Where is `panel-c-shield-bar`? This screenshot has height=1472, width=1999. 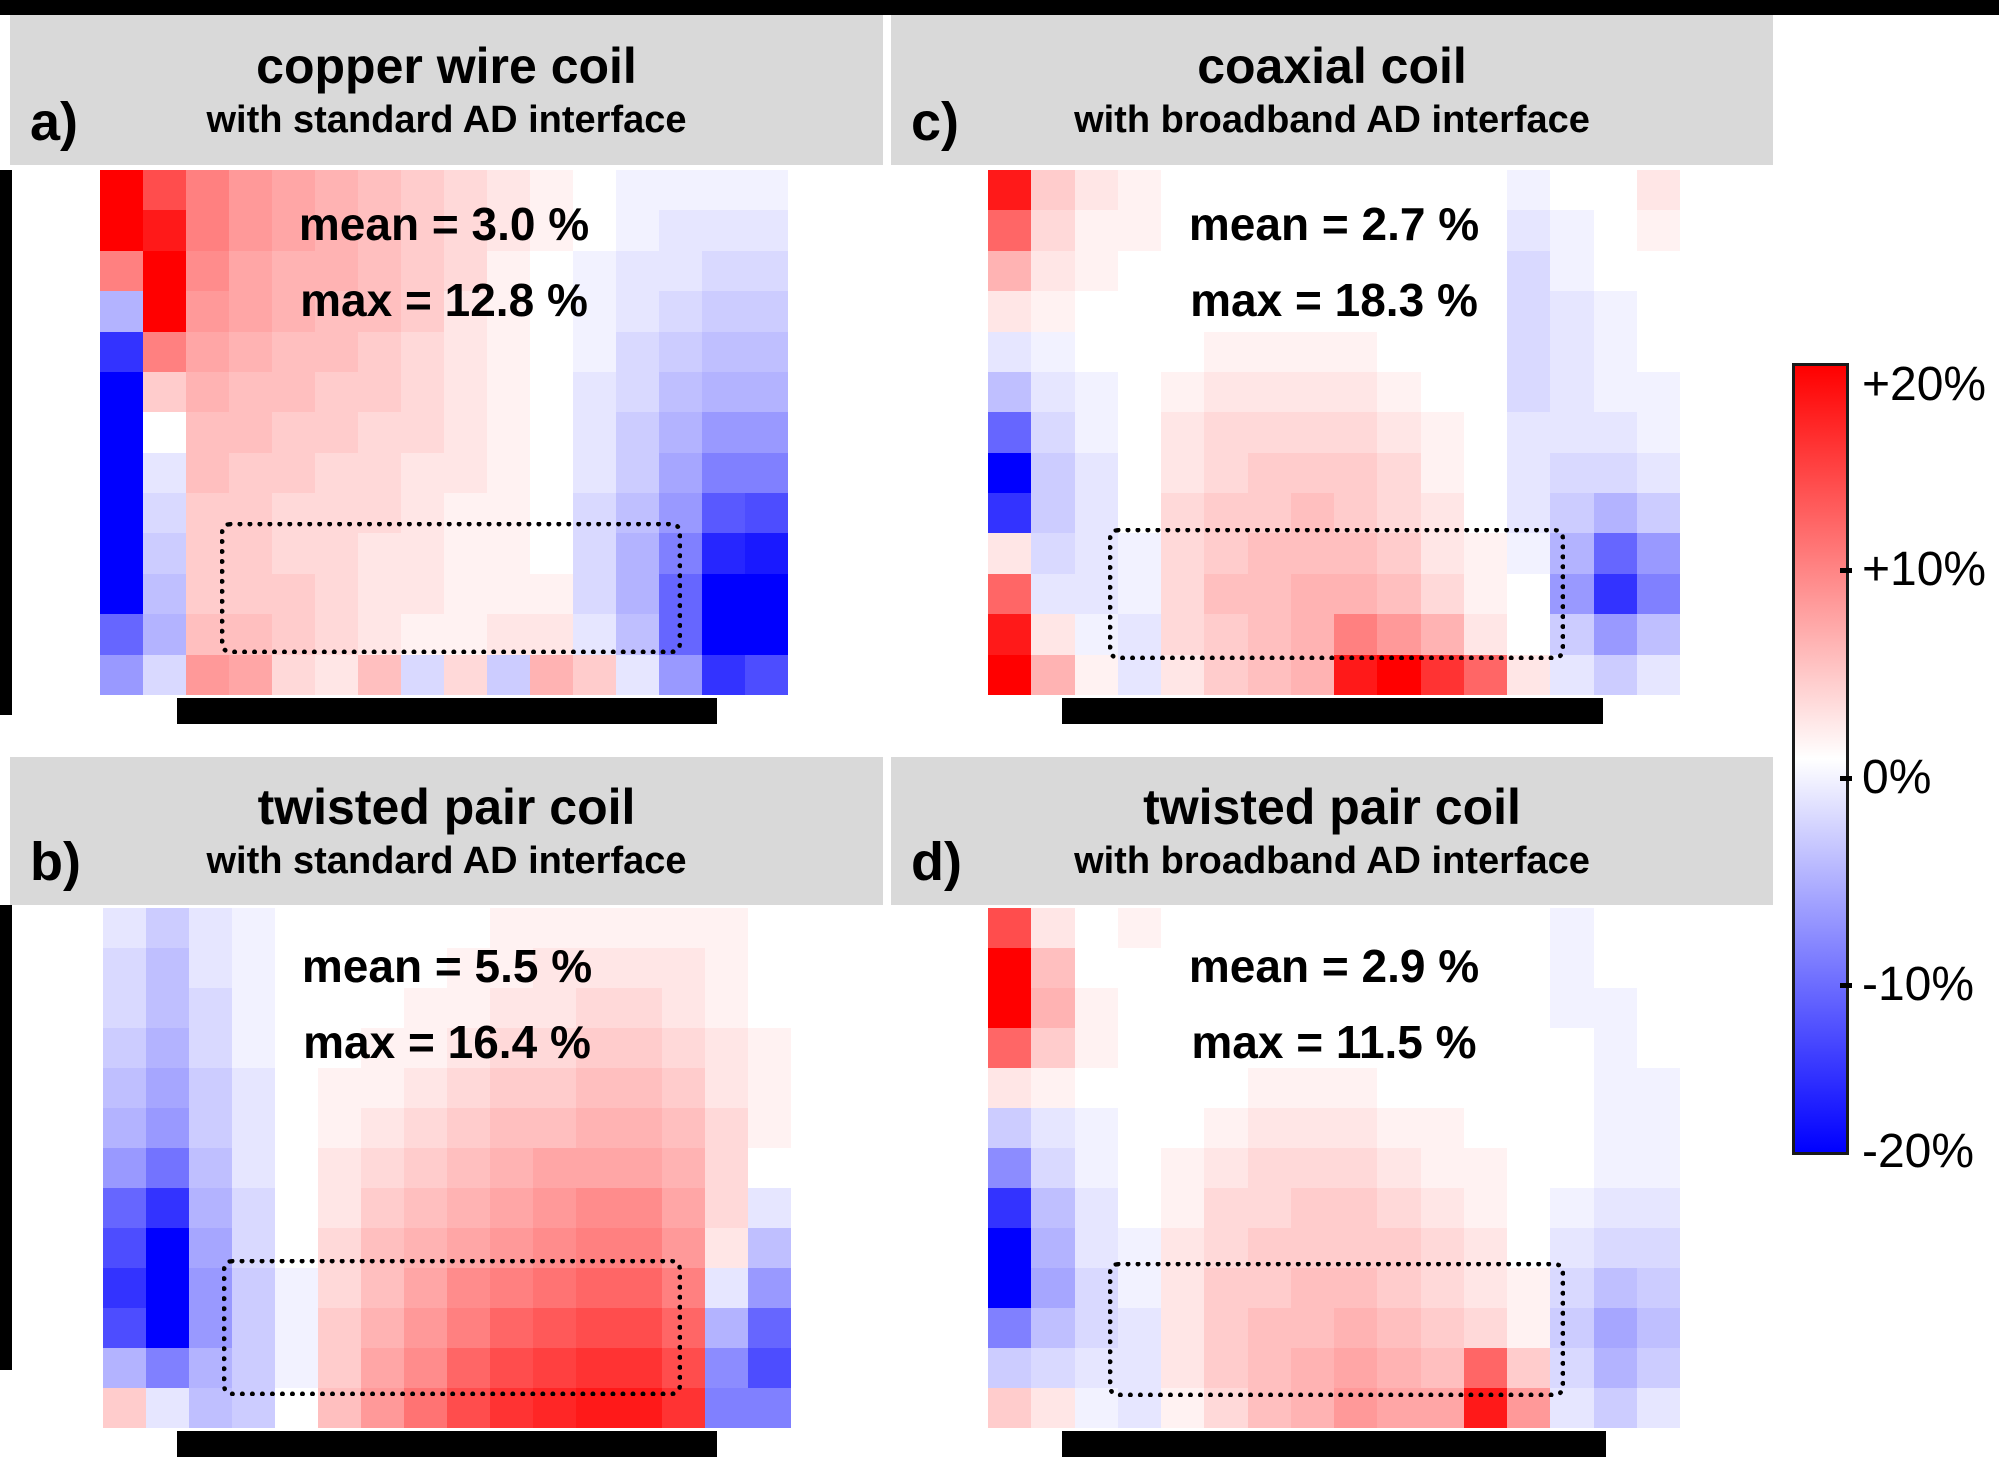 panel-c-shield-bar is located at coordinates (1332, 711).